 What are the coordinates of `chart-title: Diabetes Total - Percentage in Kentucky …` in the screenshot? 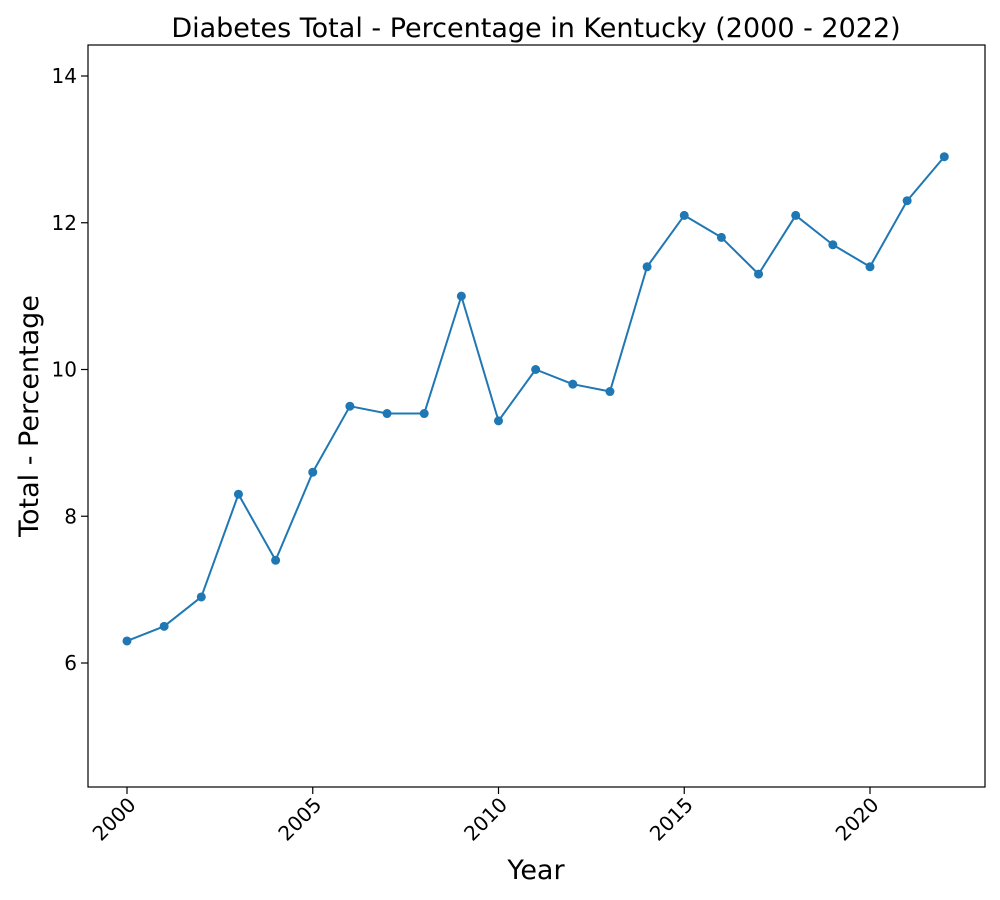 It's located at (535, 28).